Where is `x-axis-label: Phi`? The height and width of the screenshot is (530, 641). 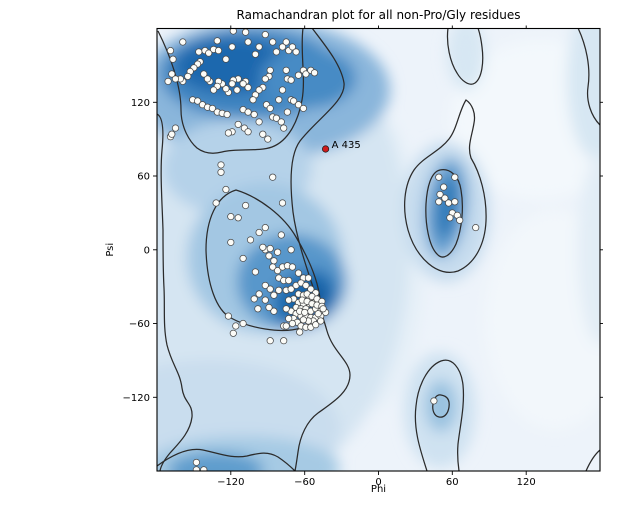
x-axis-label: Phi is located at coordinates (378, 489).